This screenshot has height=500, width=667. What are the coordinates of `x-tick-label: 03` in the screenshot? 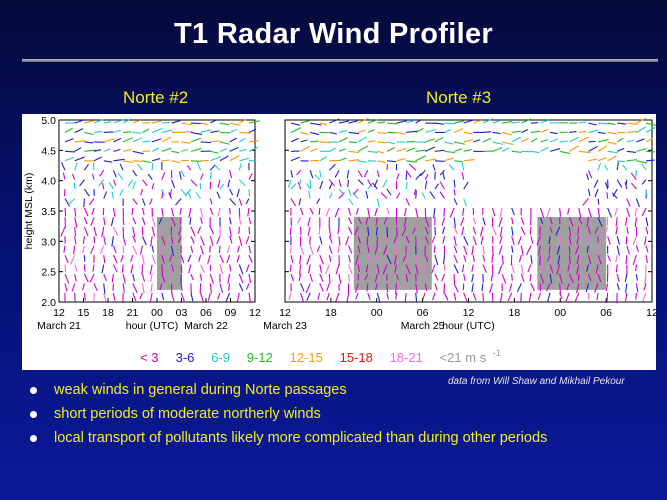 It's located at (182, 313).